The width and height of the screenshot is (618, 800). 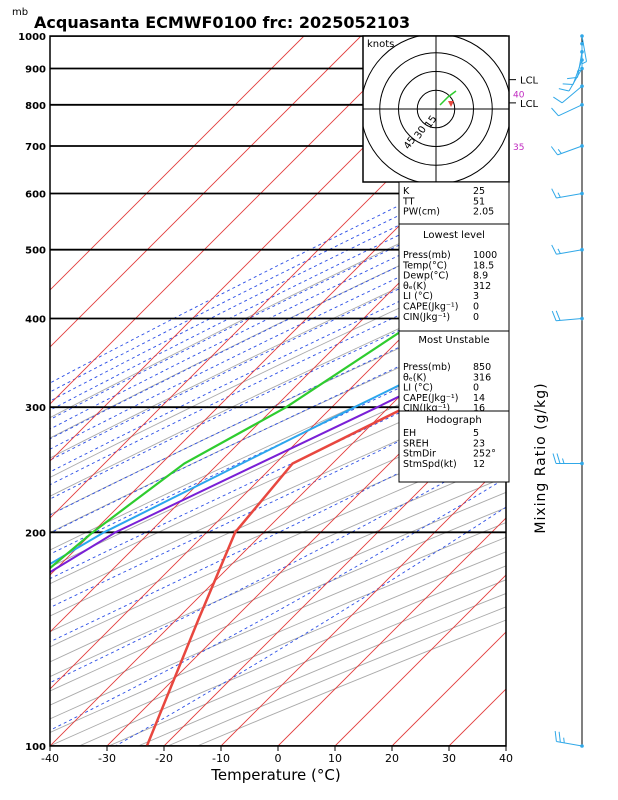 I want to click on index-label: Press(mb), so click(x=427, y=367).